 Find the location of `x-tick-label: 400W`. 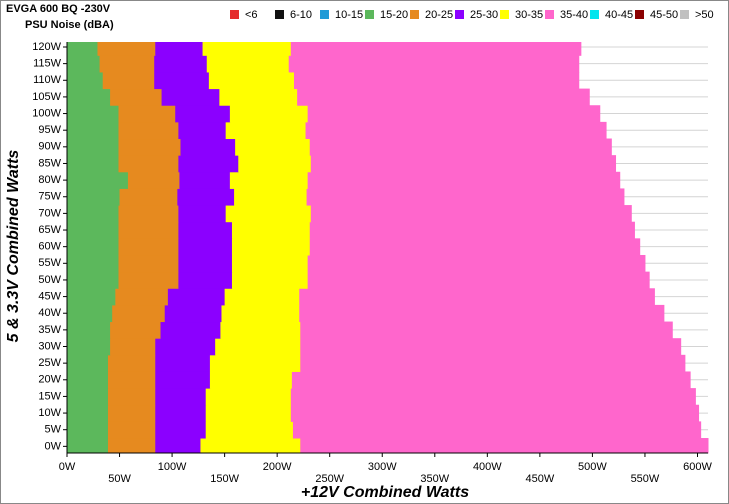

x-tick-label: 400W is located at coordinates (487, 467).